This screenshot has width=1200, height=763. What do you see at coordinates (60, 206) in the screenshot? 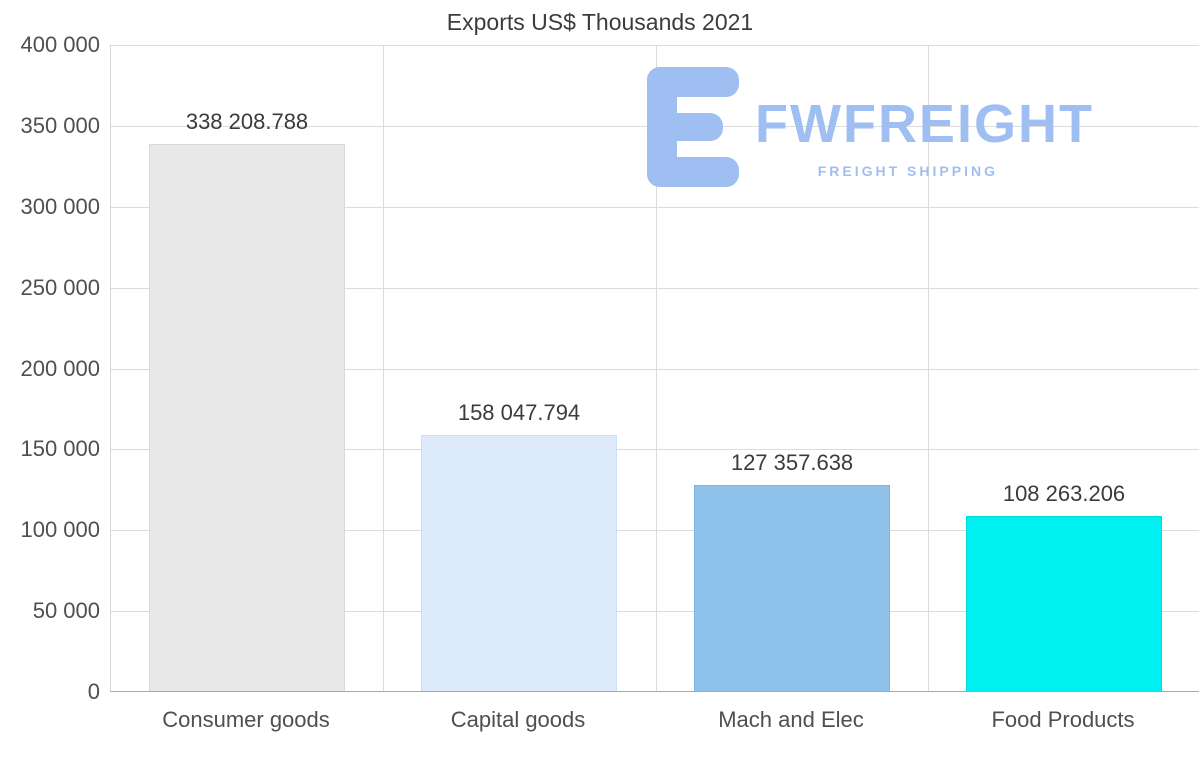
I see `y-tick-label: 300 000` at bounding box center [60, 206].